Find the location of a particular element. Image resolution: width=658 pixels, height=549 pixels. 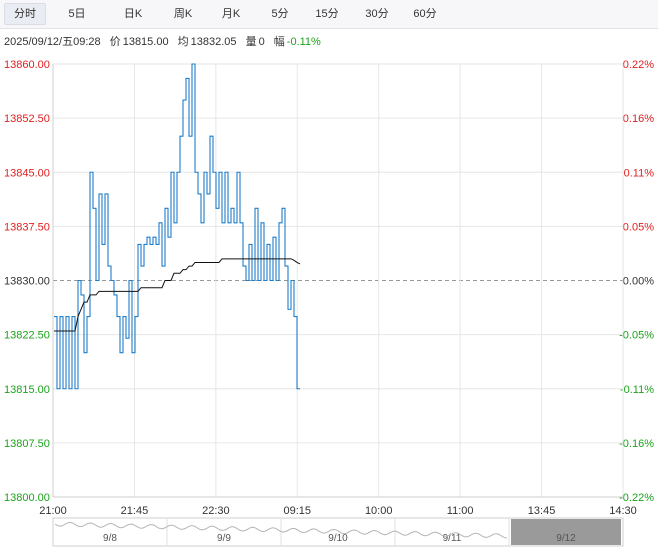

y-tick-label-left: 13815.00 is located at coordinates (27, 390).